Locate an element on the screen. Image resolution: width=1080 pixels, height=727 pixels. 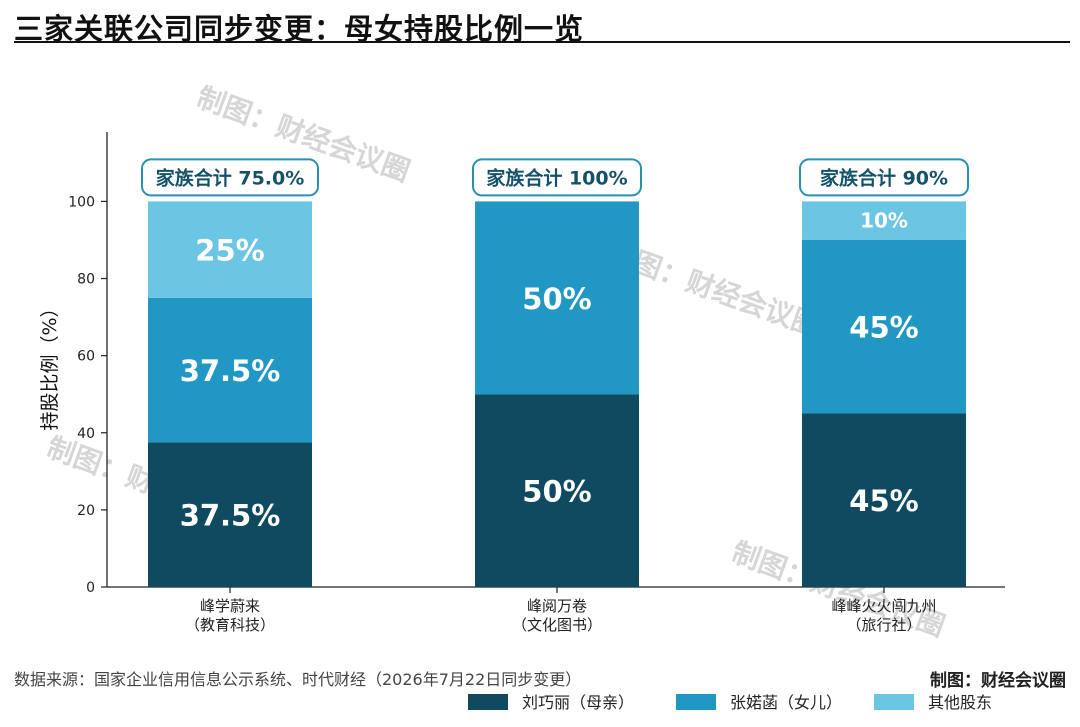
chart-title: 三家关联公司同步变更：母女持股比例一览 is located at coordinates (299, 29).